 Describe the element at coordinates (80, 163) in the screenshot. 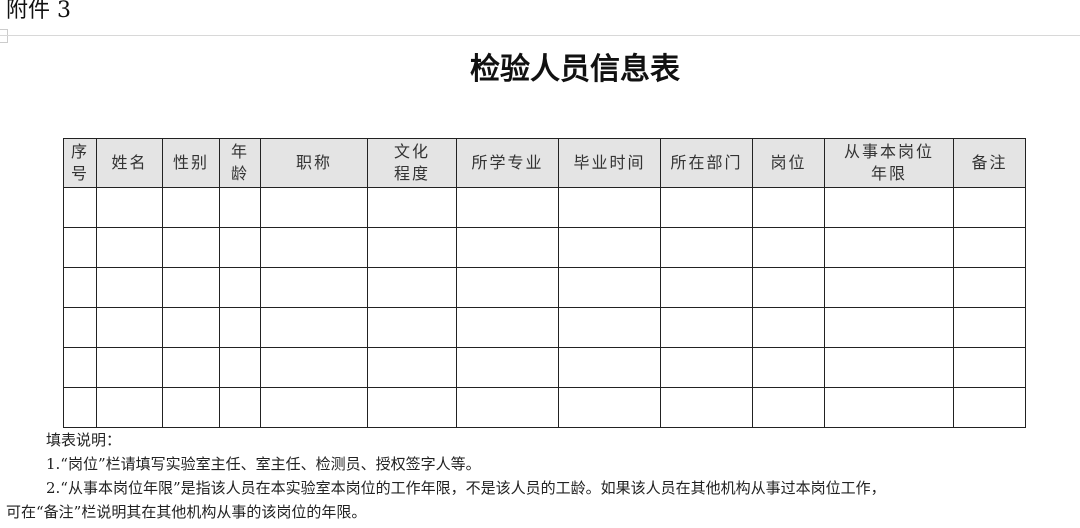

I see `column-header: 序 号` at that location.